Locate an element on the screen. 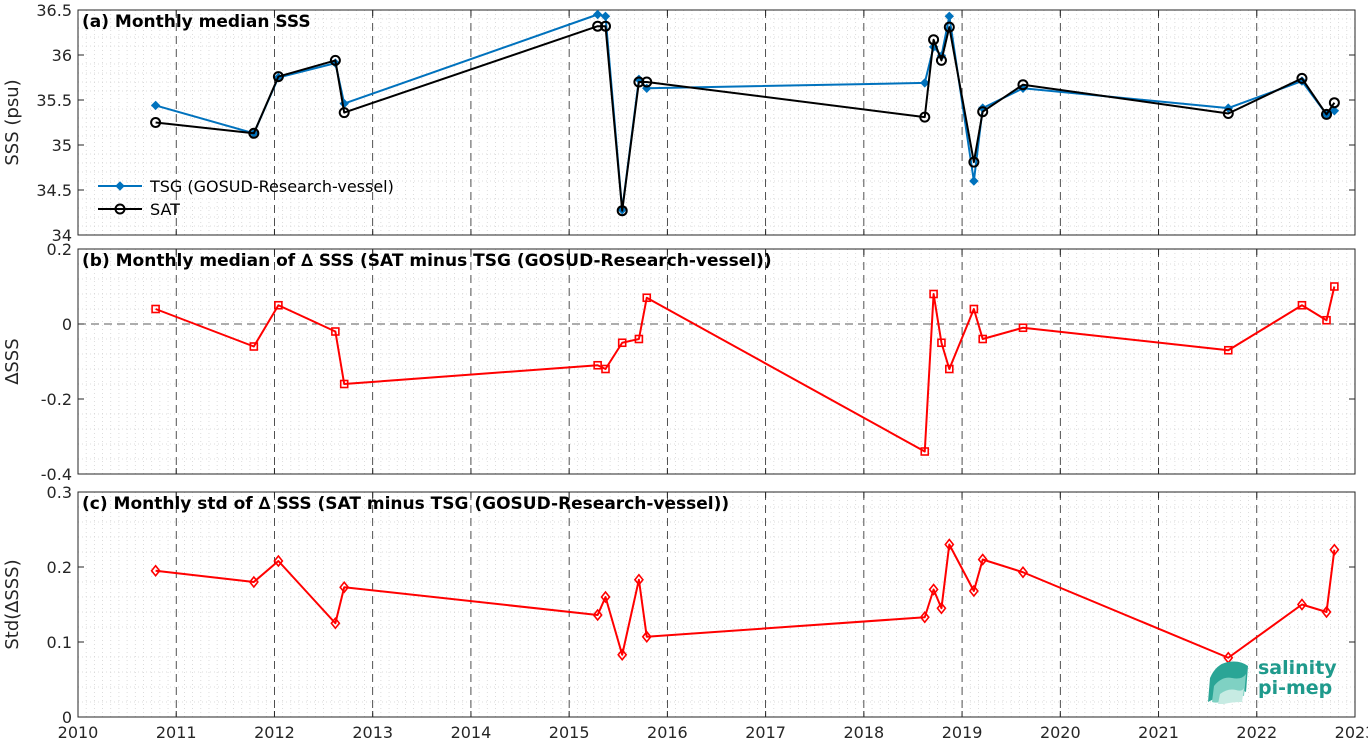  y-axis-label: Std(∆SSS) is located at coordinates (12, 604).